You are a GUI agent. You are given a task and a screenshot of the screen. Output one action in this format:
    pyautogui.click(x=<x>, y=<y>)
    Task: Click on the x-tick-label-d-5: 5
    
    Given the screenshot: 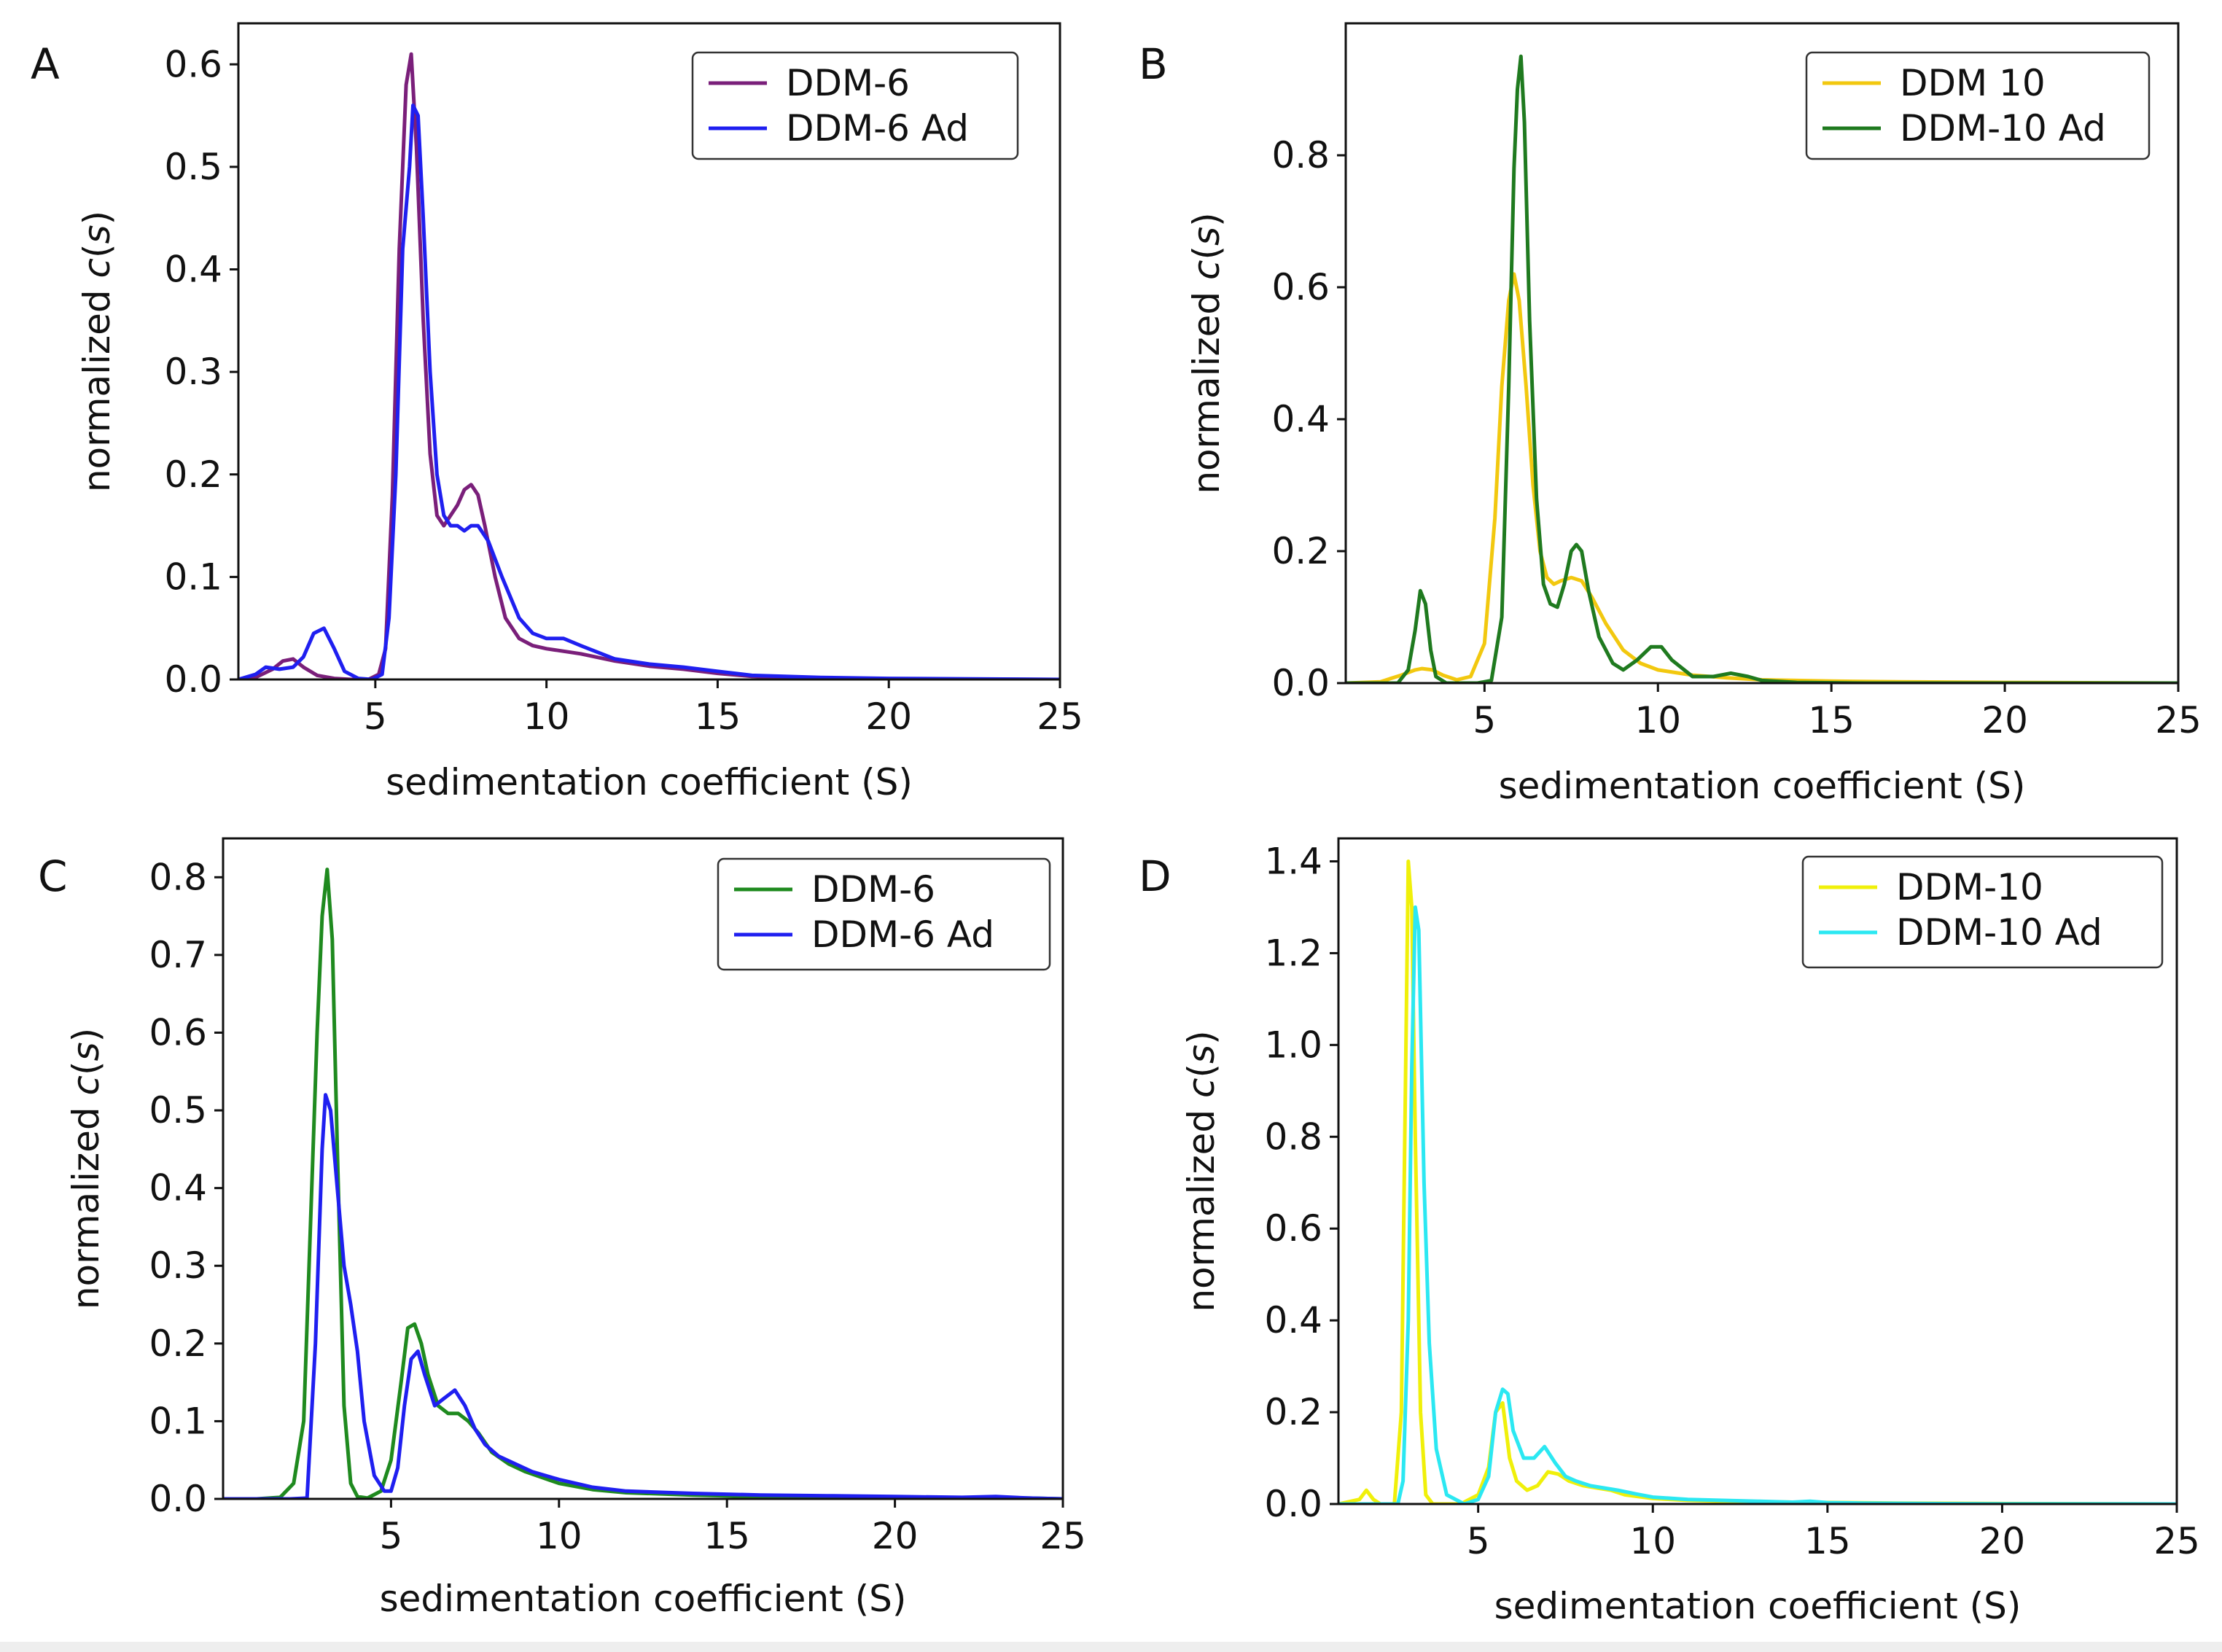 What is the action you would take?
    pyautogui.click(x=1478, y=1541)
    